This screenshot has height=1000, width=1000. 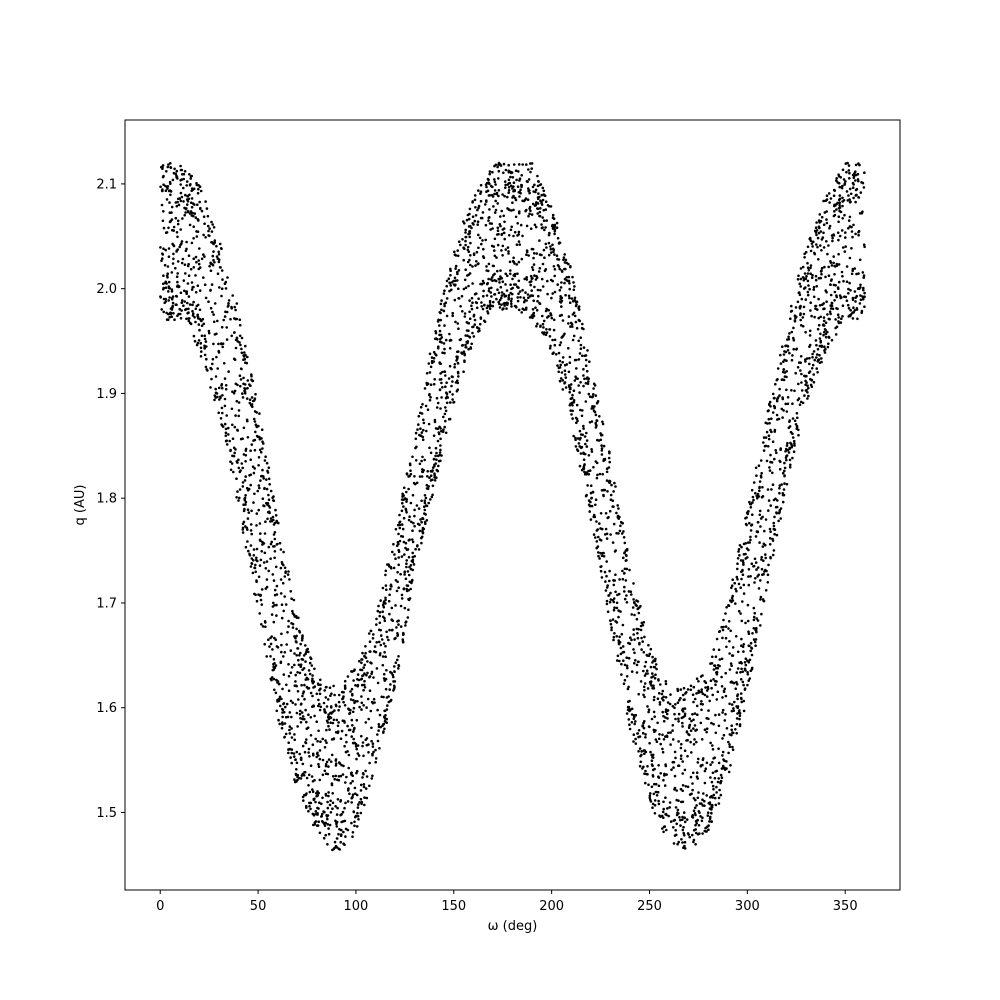 I want to click on y-tick-label: 1.6, so click(x=106, y=708).